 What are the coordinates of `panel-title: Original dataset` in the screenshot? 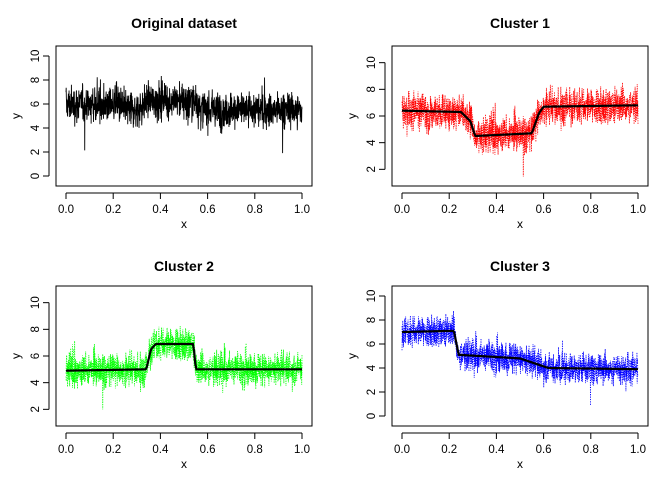 It's located at (184, 23).